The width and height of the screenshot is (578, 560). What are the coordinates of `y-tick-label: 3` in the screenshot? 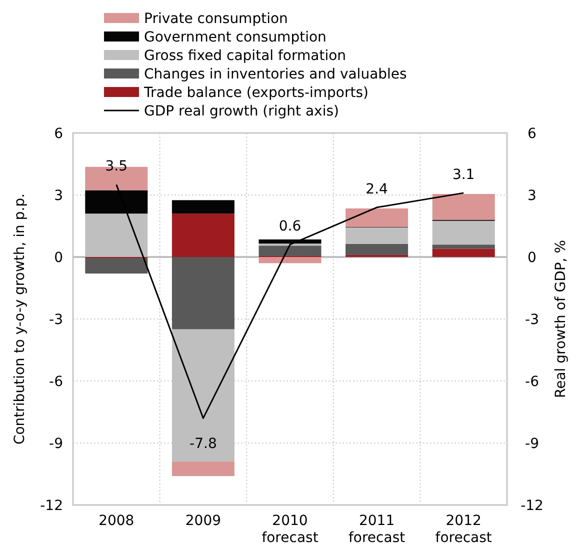 It's located at (58, 196).